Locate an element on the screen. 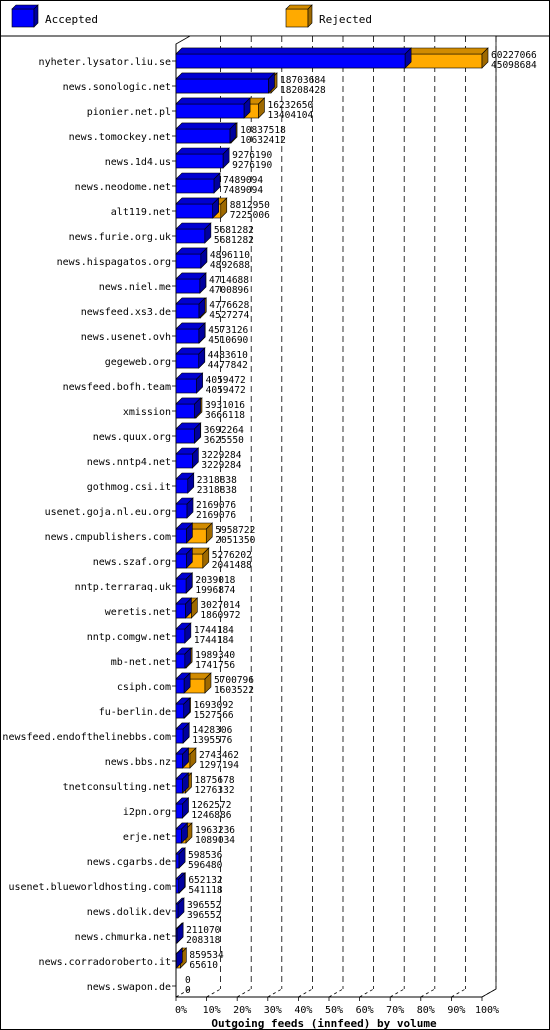 The height and width of the screenshot is (1030, 550). x-tick-label: 100% is located at coordinates (487, 1010).